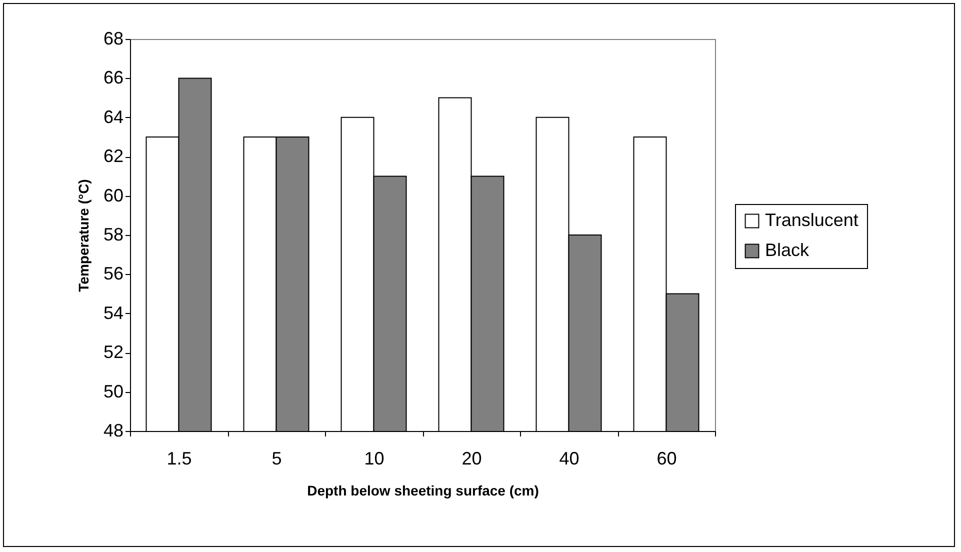 Image resolution: width=961 pixels, height=552 pixels. I want to click on y-tick-label: 64, so click(113, 116).